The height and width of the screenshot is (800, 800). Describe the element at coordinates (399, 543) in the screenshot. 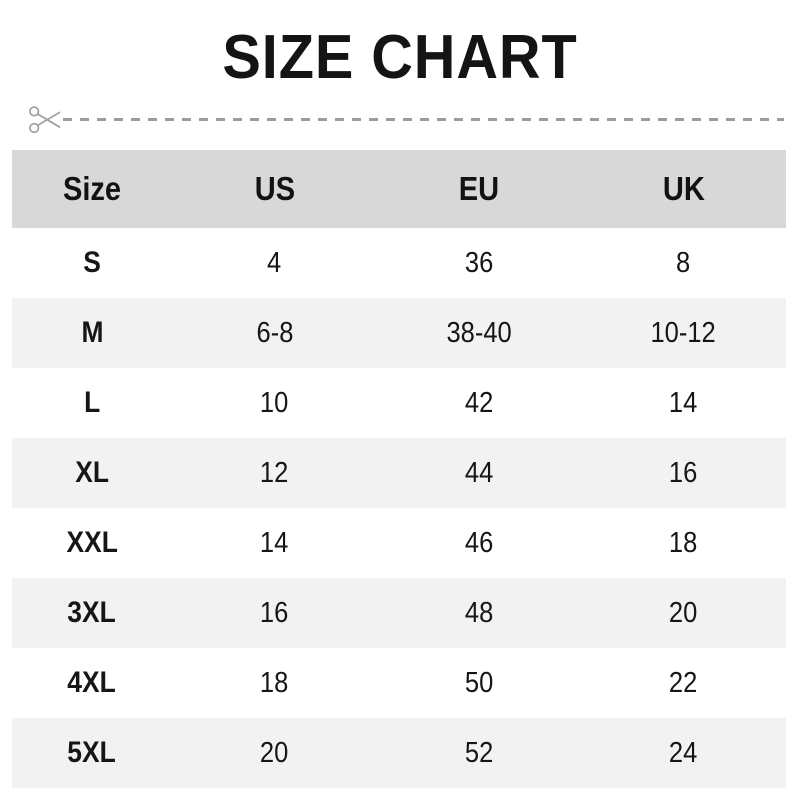

I see `table-row: XXL 14 46 18` at that location.